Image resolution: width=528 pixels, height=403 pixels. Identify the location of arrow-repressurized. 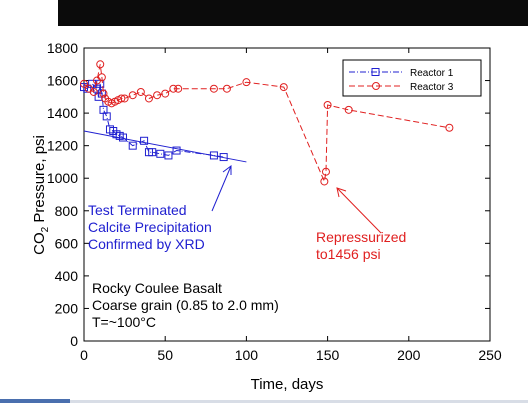
(359, 210).